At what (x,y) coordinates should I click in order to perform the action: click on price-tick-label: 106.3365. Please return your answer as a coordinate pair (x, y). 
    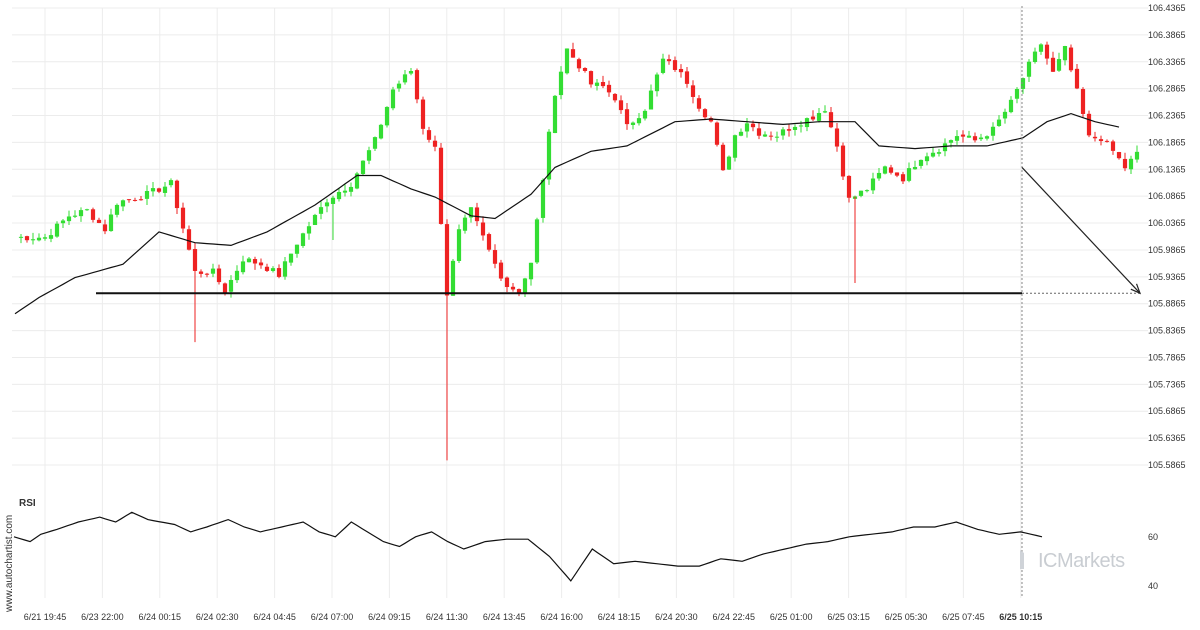
    Looking at the image, I should click on (1167, 62).